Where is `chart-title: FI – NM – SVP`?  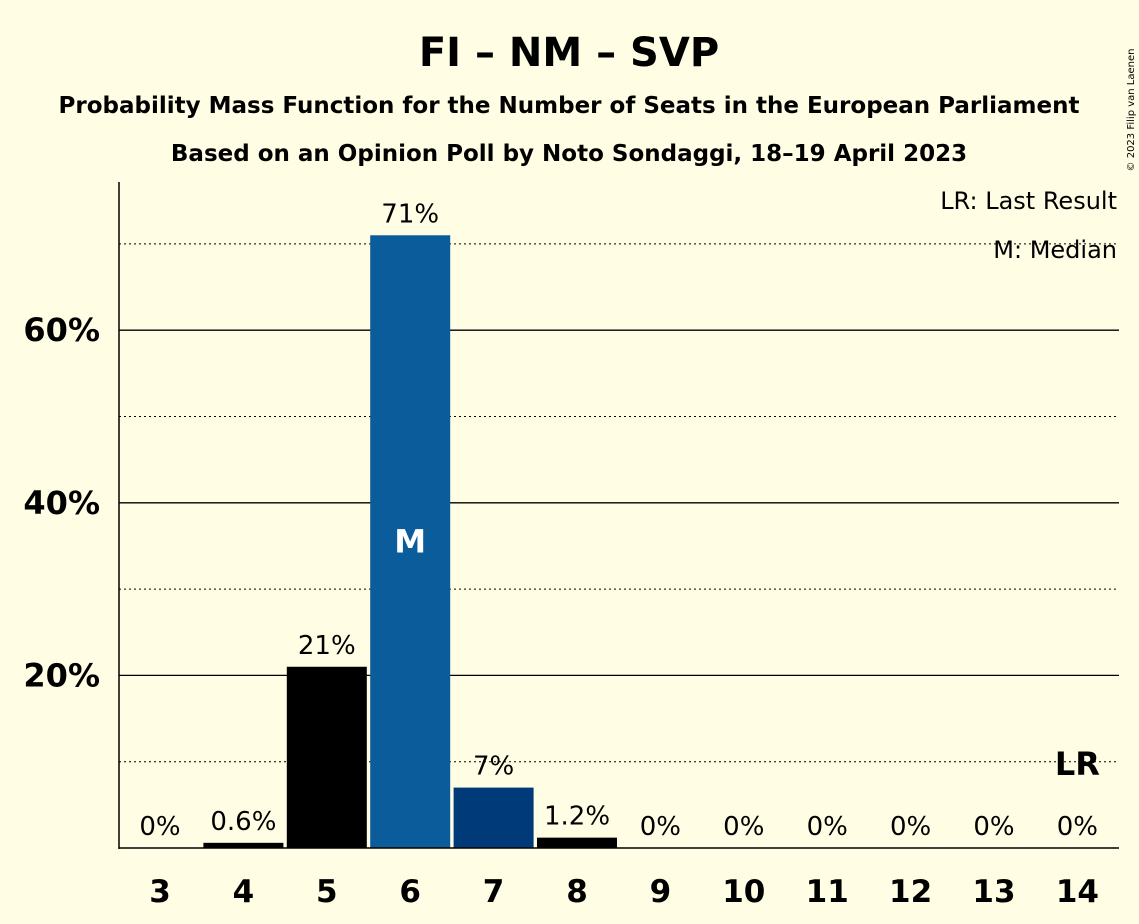 chart-title: FI – NM – SVP is located at coordinates (569, 53).